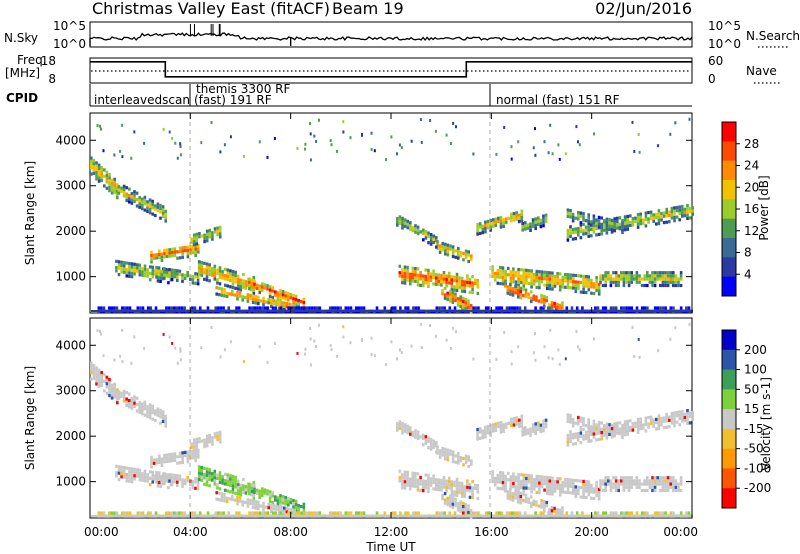 The height and width of the screenshot is (554, 800). What do you see at coordinates (70, 186) in the screenshot?
I see `y-tick-label: 3000` at bounding box center [70, 186].